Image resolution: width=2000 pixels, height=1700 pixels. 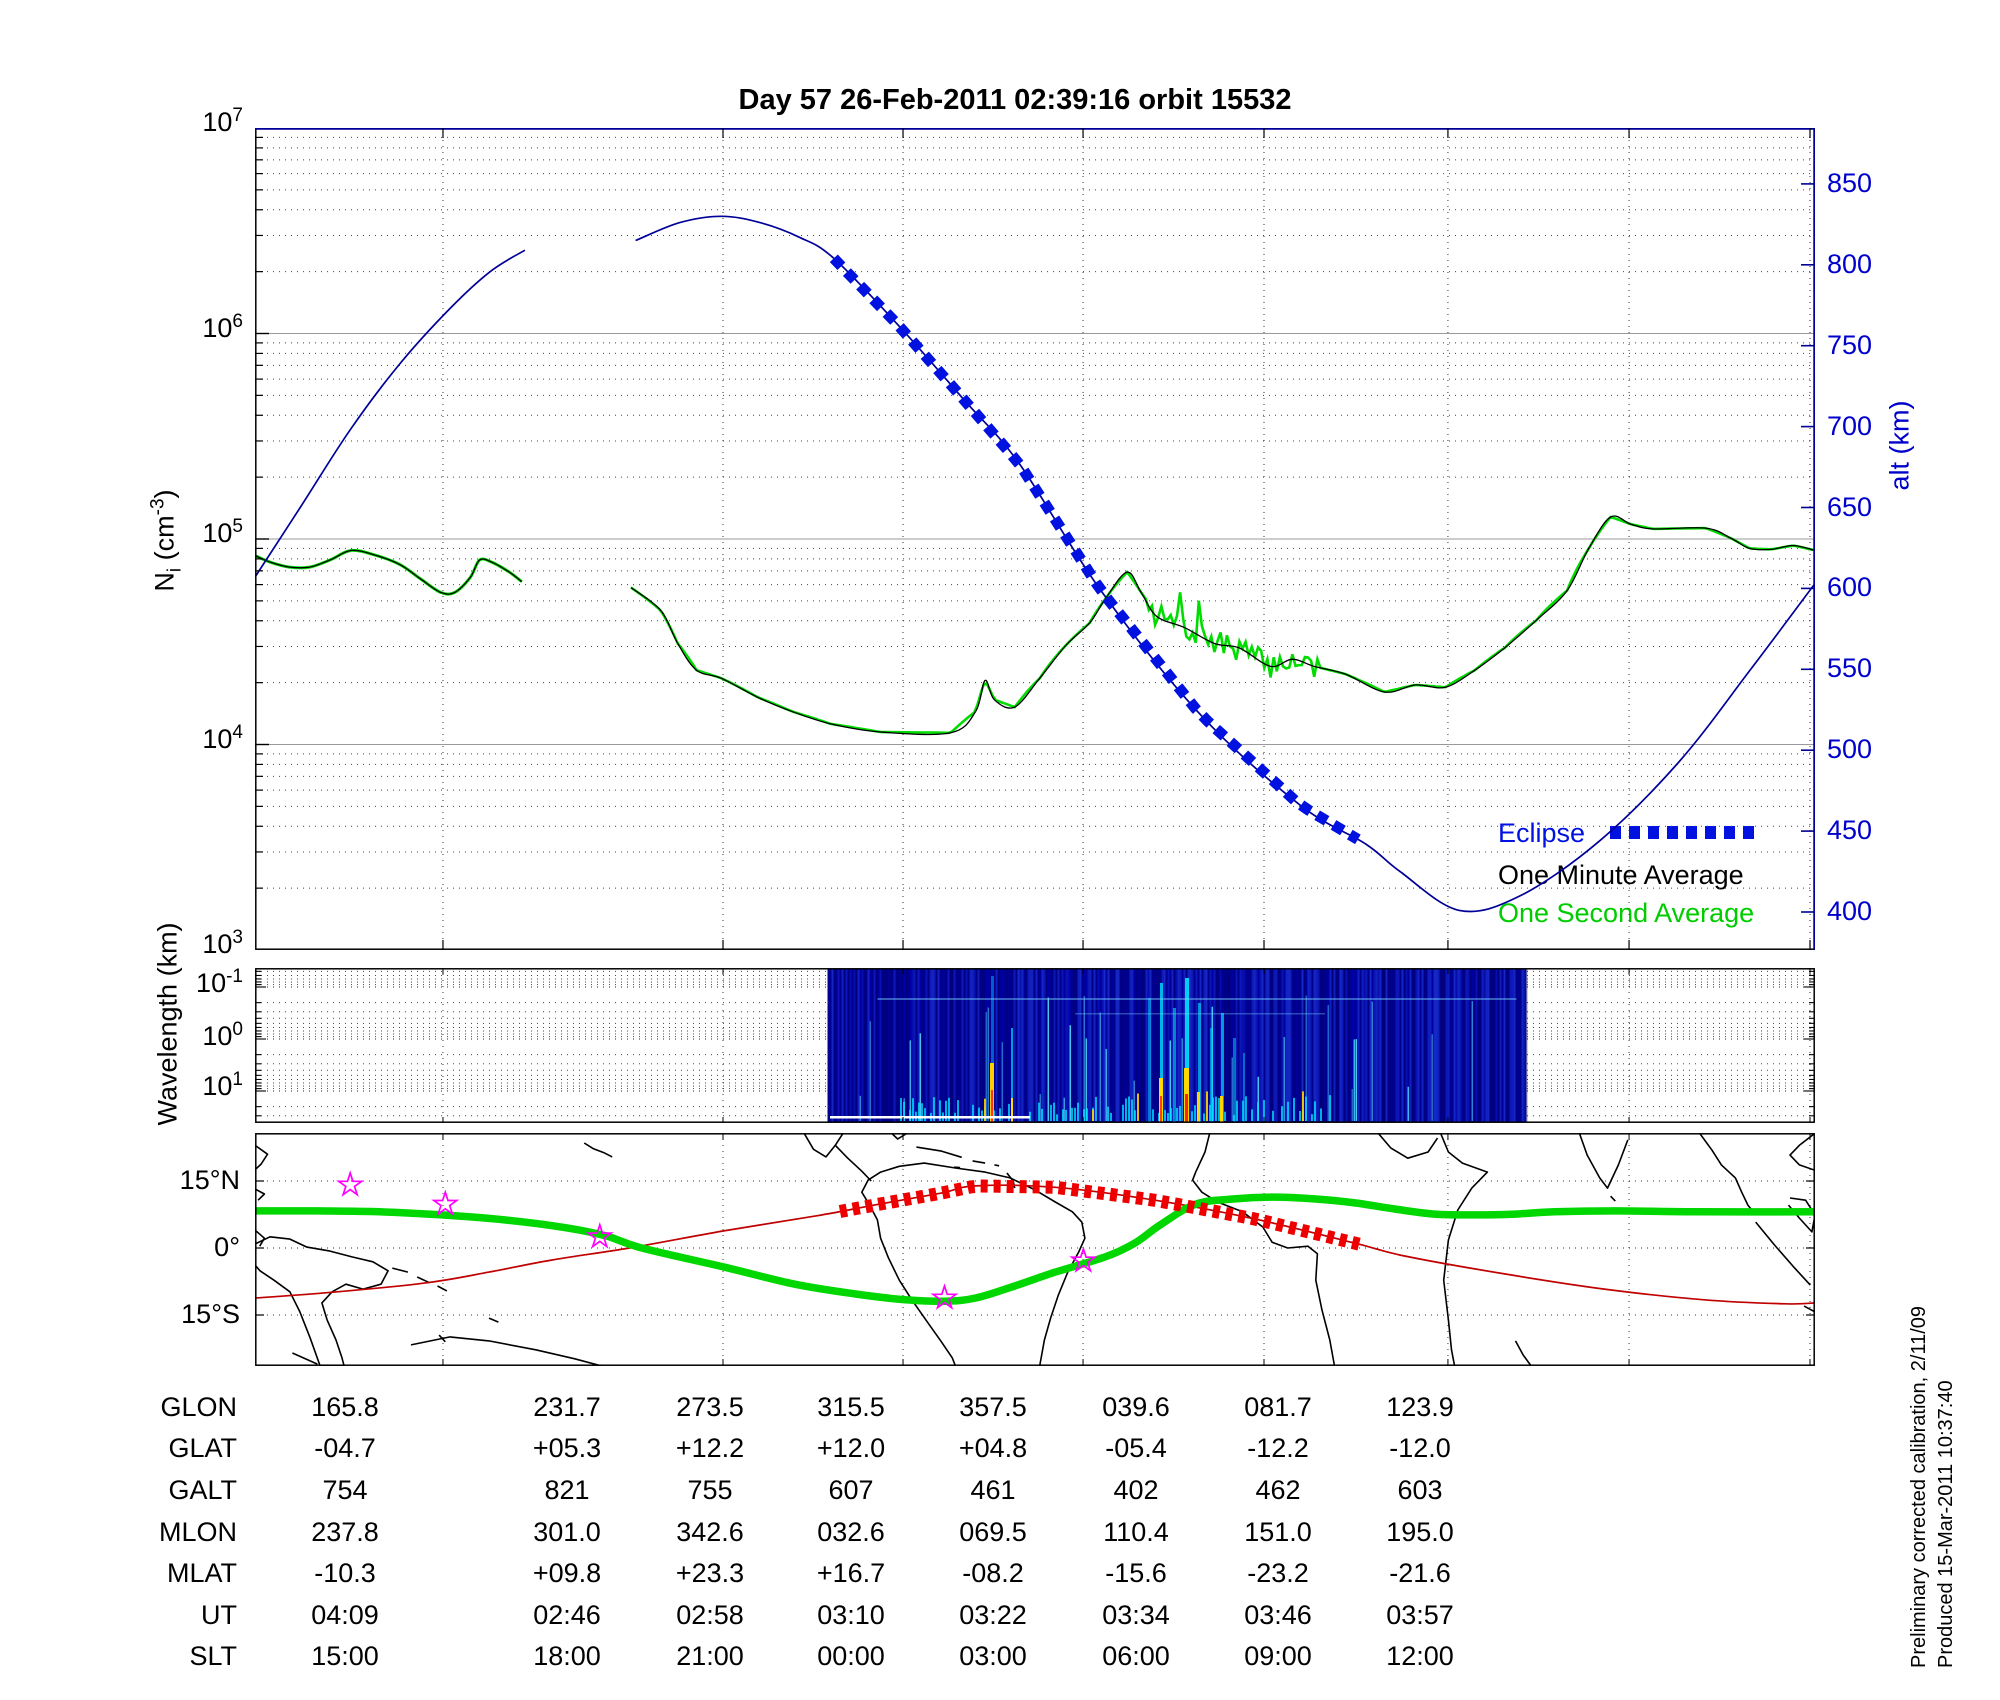 I want to click on table-cell: 357.5, so click(x=993, y=1407).